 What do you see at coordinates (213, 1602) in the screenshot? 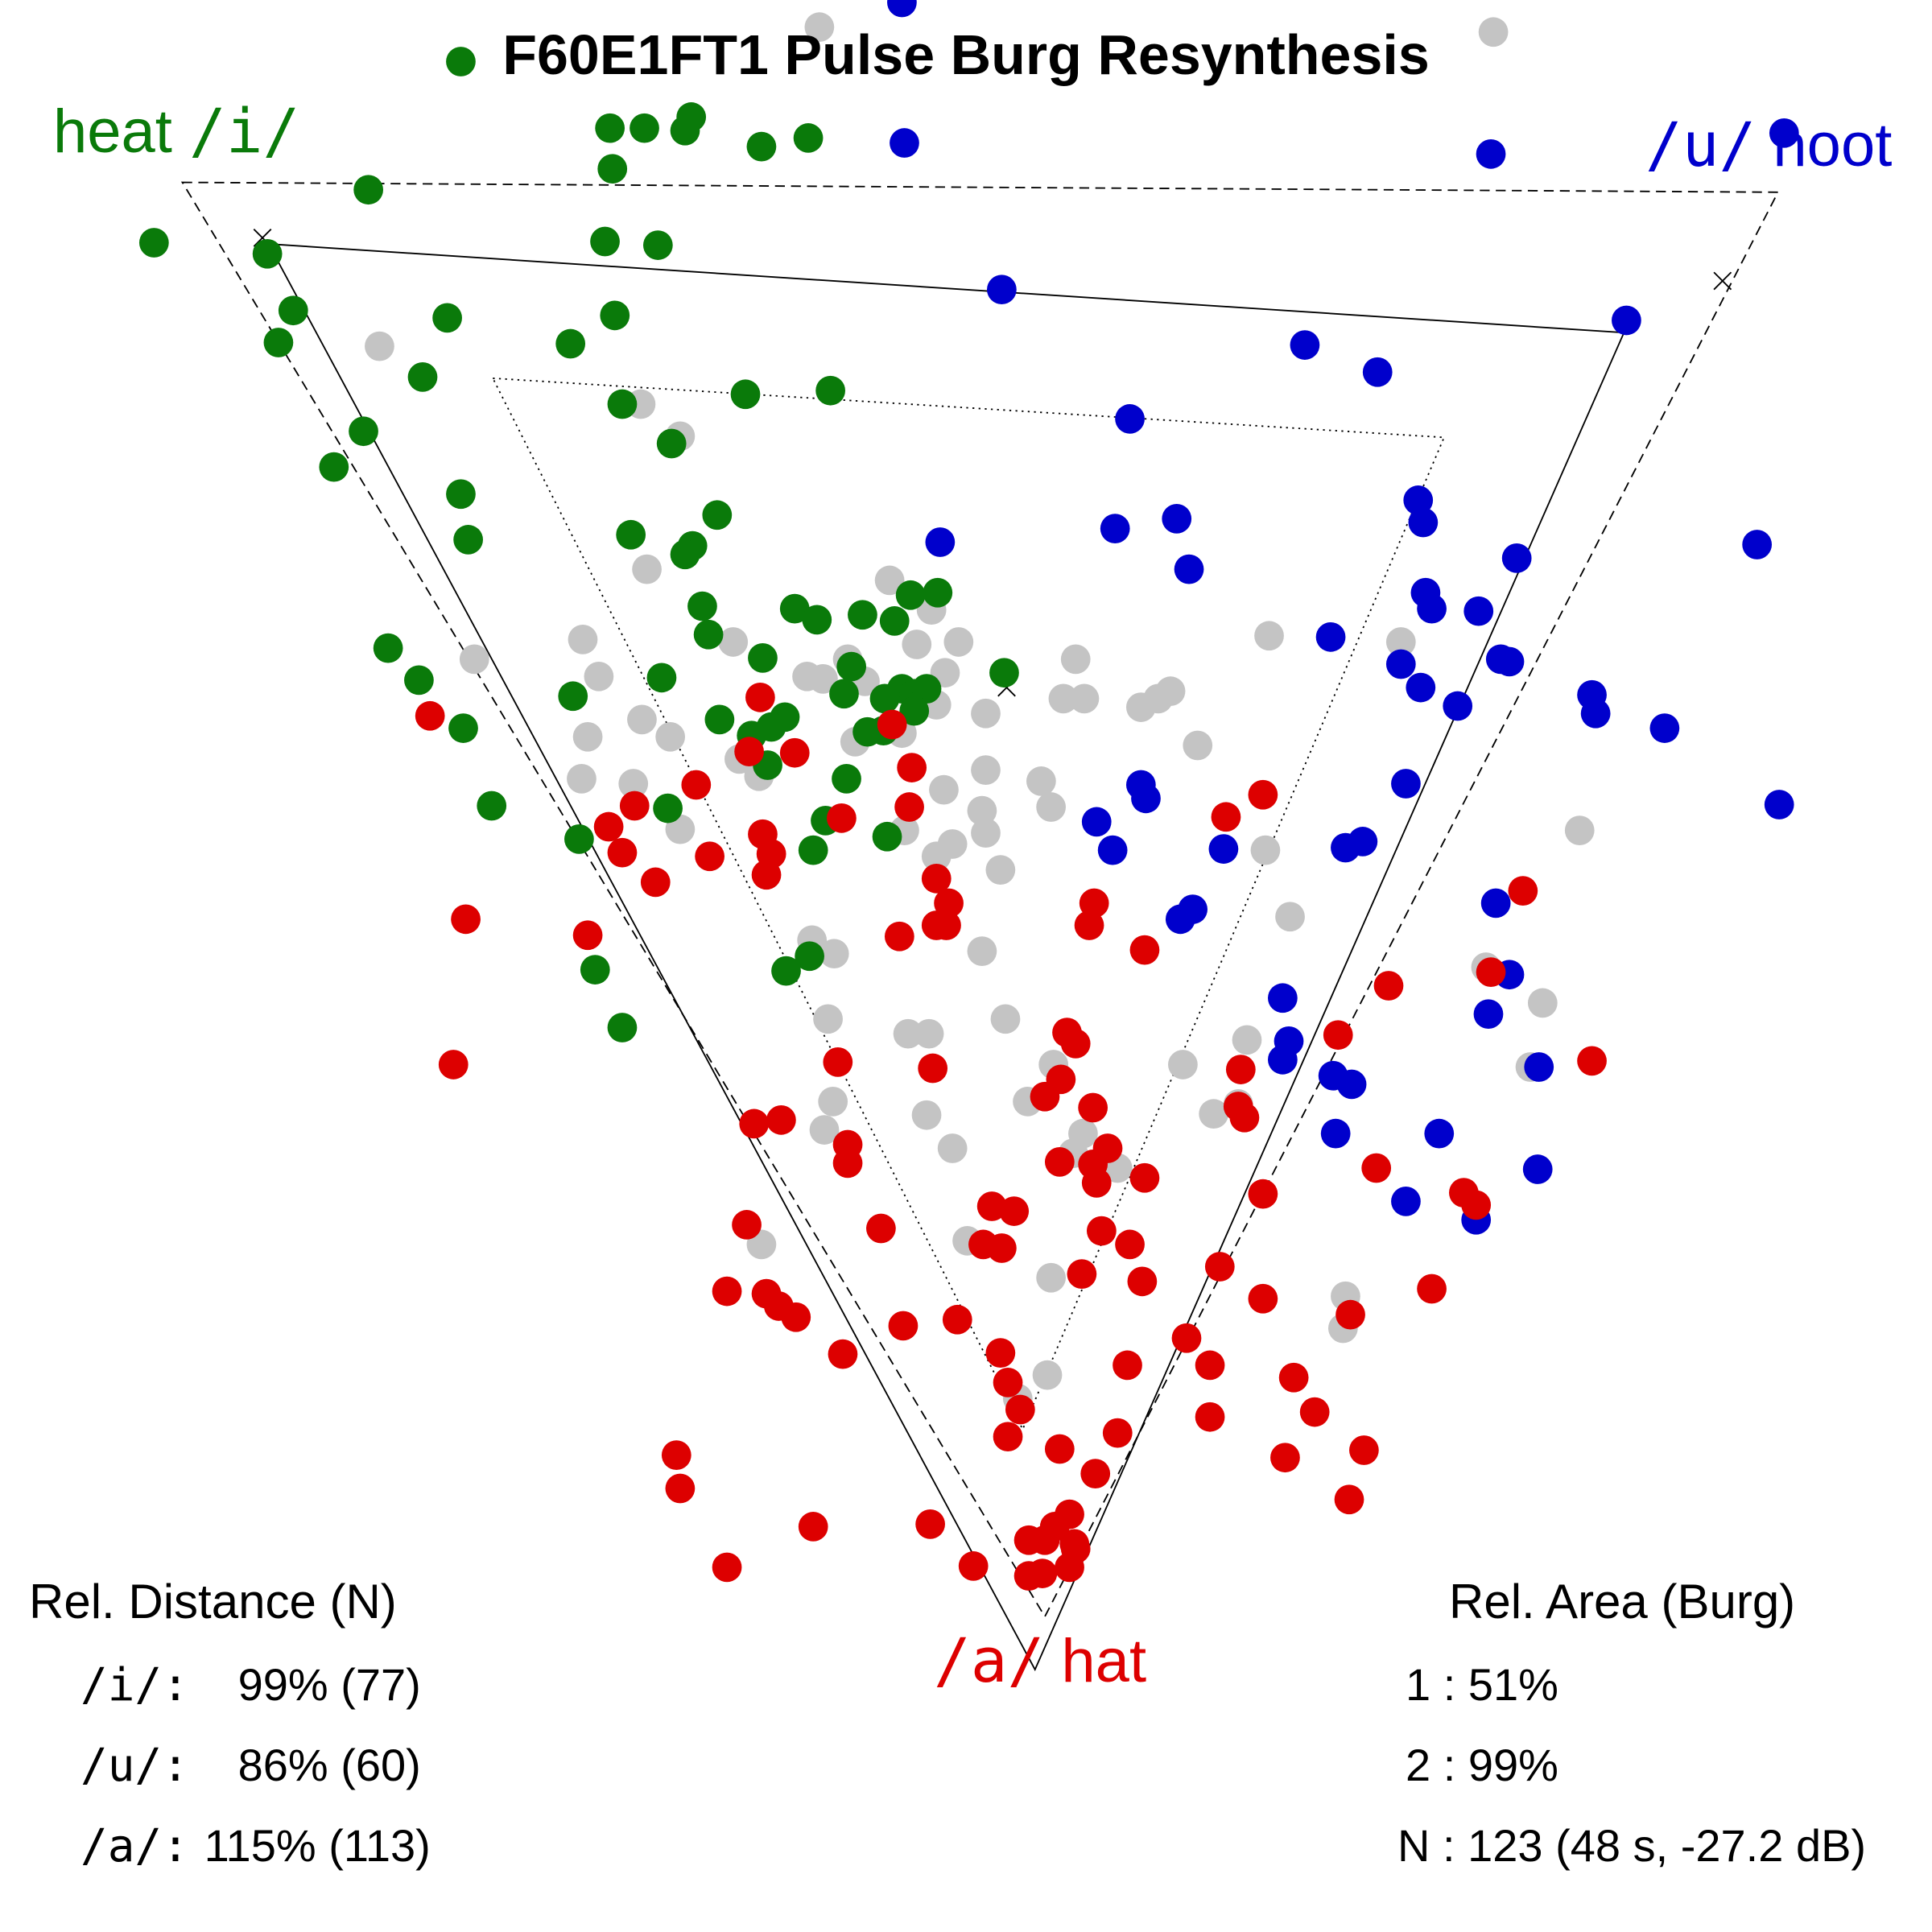
I see `rel-distance-title: Rel. Distance (N)` at bounding box center [213, 1602].